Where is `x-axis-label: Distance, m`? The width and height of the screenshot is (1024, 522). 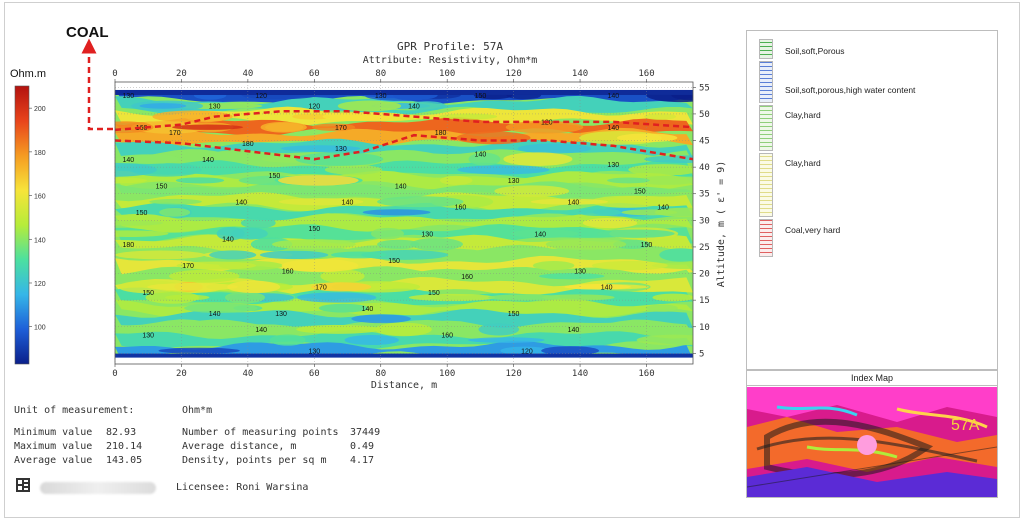 x-axis-label: Distance, m is located at coordinates (404, 385).